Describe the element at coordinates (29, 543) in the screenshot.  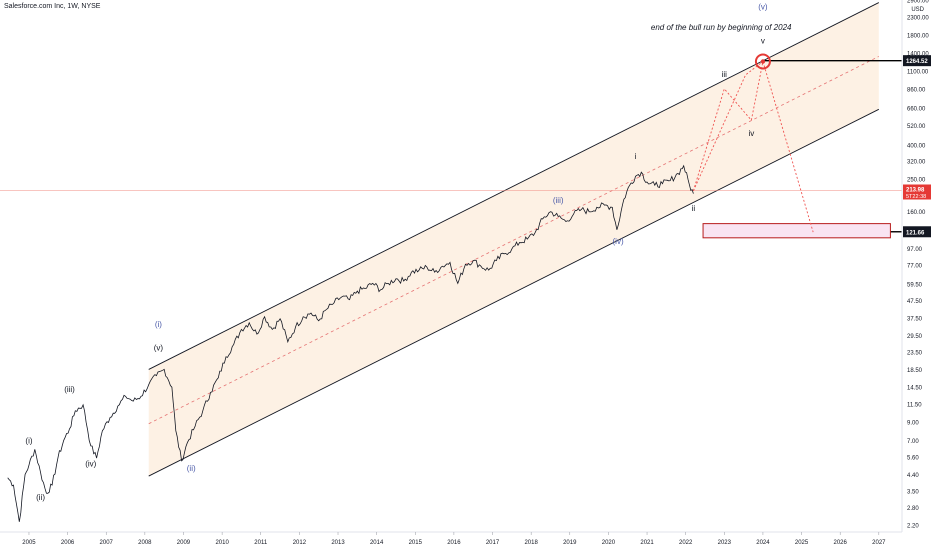
I see `x-tick-label: 2005` at that location.